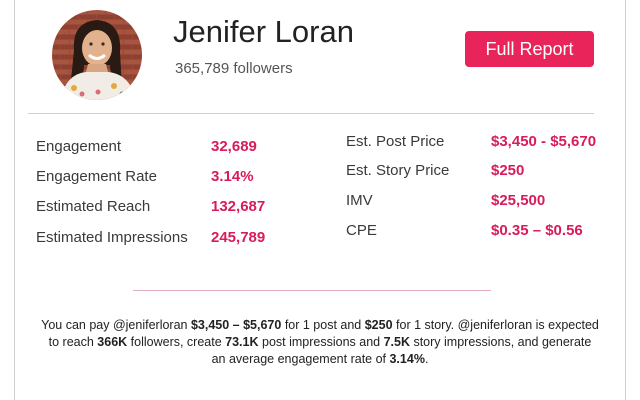 Image resolution: width=640 pixels, height=400 pixels. What do you see at coordinates (232, 176) in the screenshot?
I see `metric-value: 3.14%` at bounding box center [232, 176].